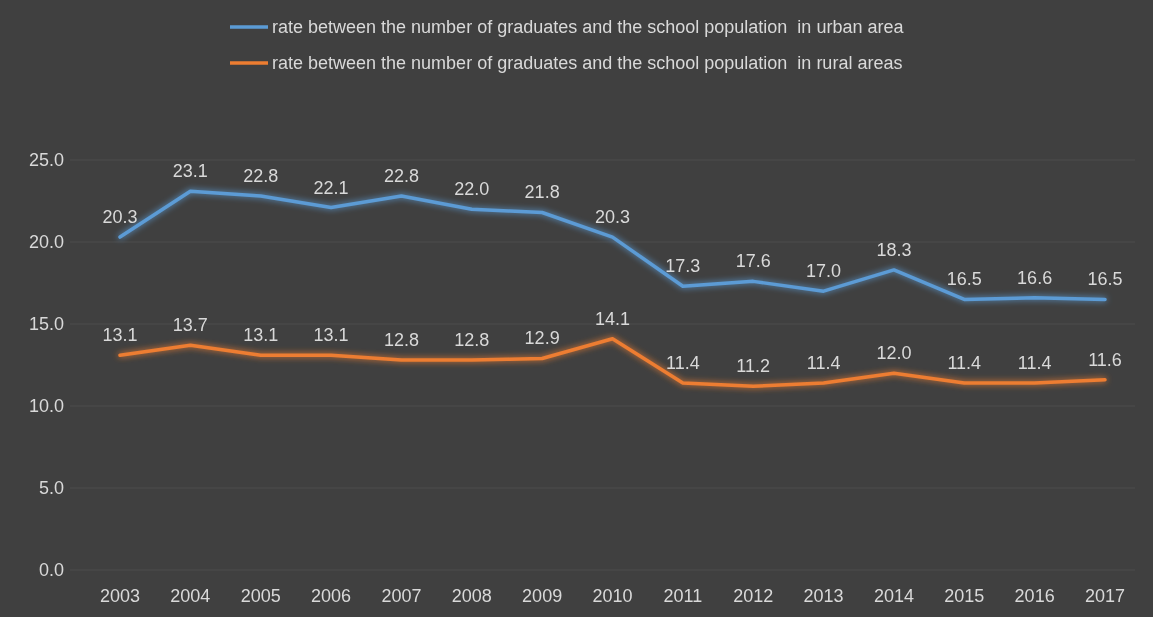  What do you see at coordinates (894, 249) in the screenshot?
I see `data-label: 18.3` at bounding box center [894, 249].